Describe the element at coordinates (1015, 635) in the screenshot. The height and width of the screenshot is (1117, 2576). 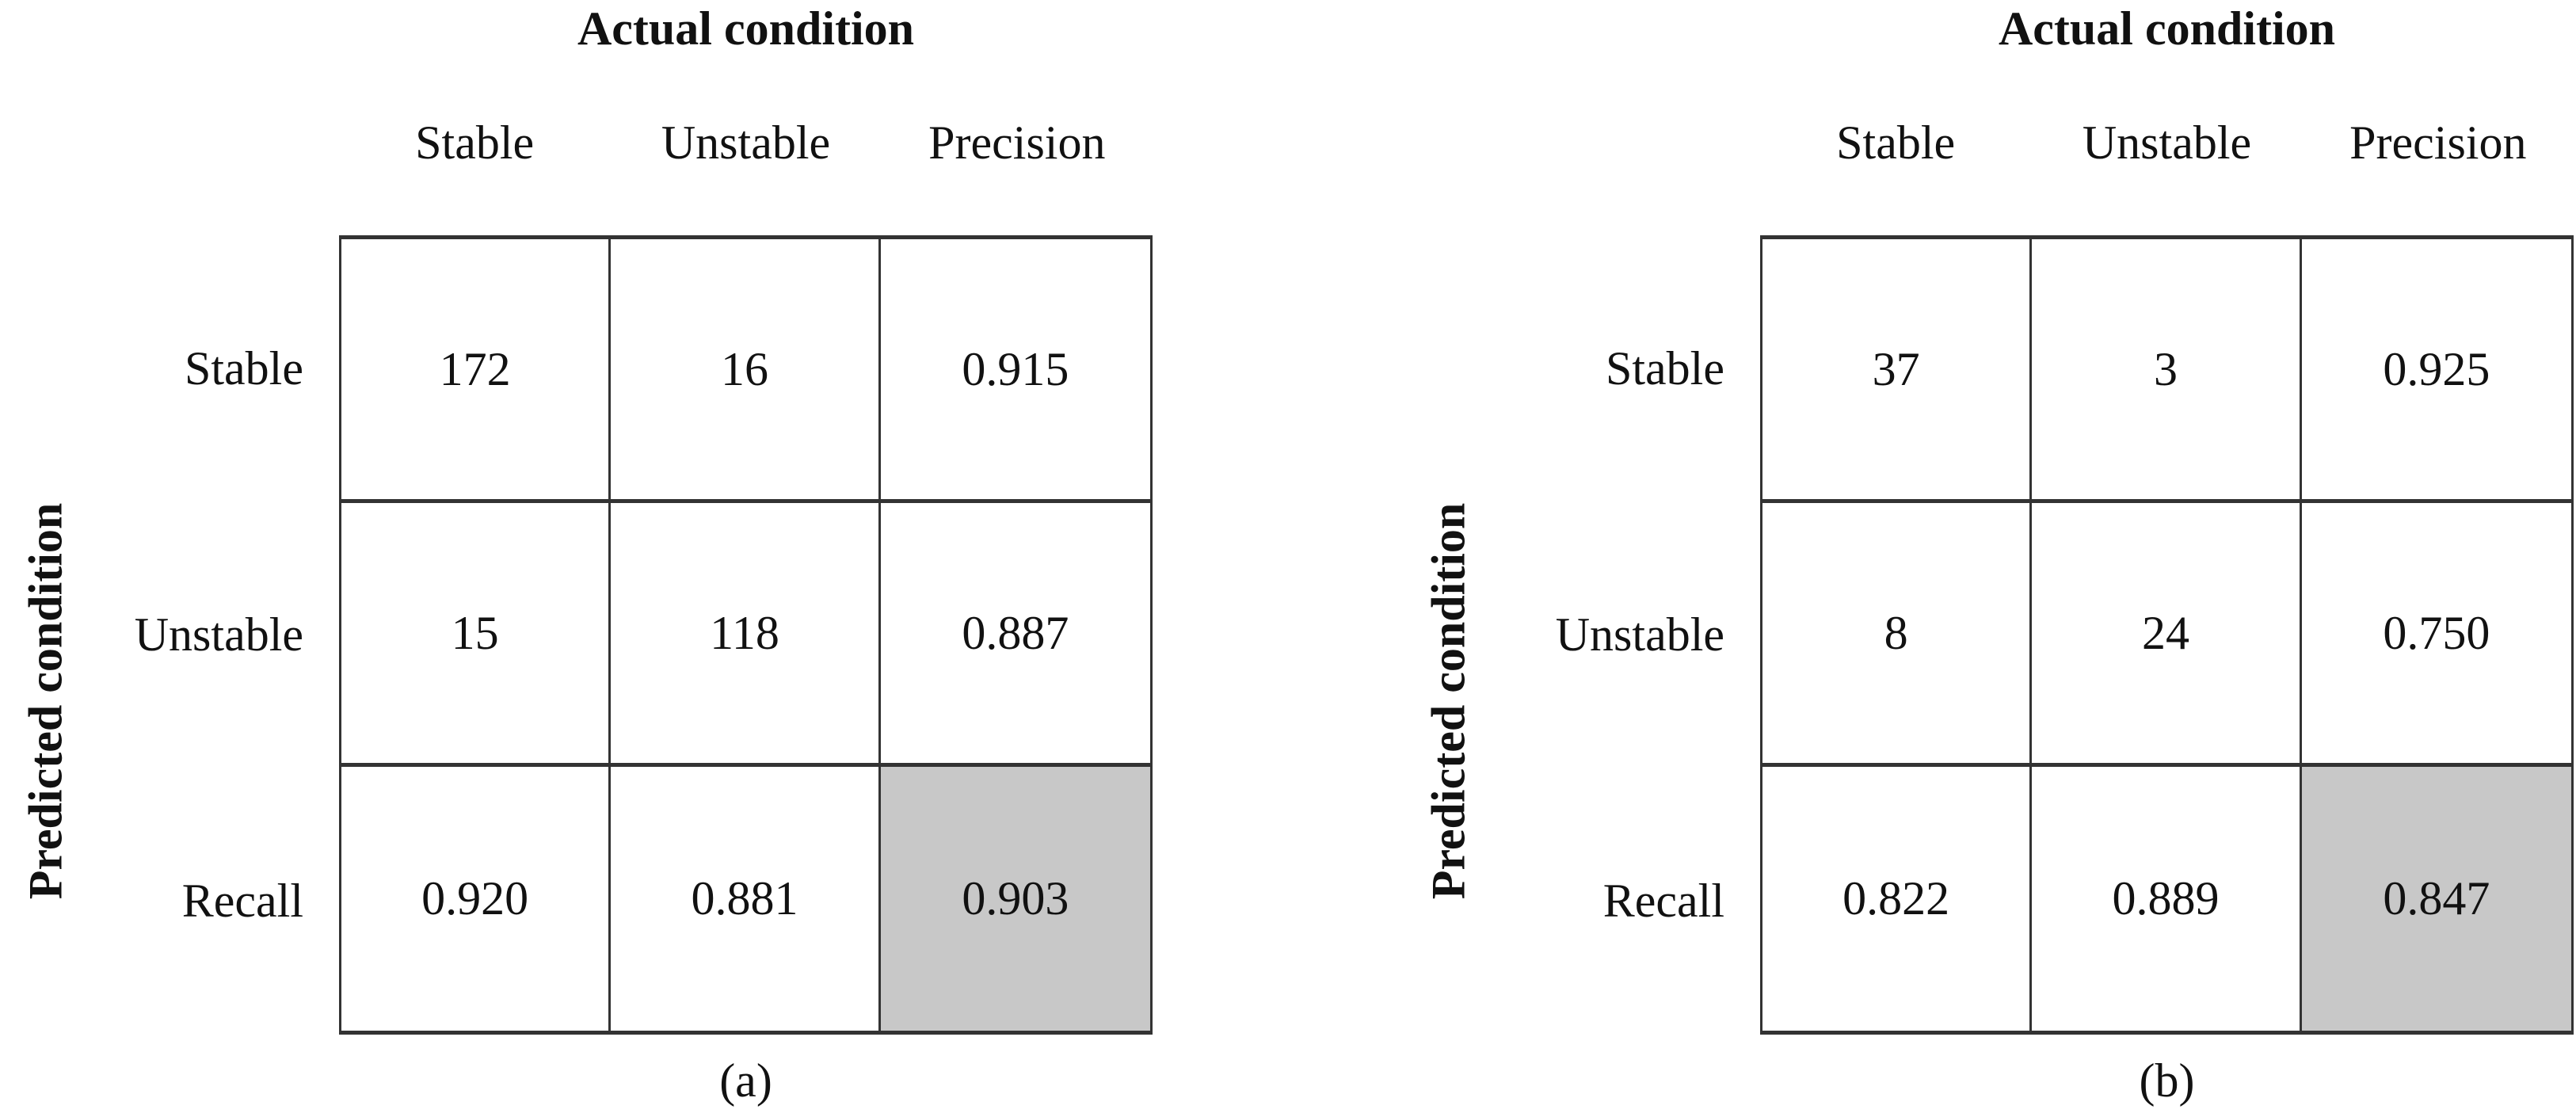
I see `cell-unstable-precision: 0.887` at that location.